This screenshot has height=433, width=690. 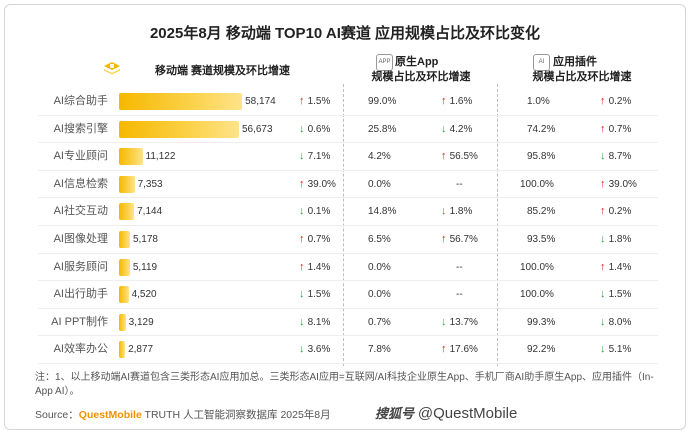 I want to click on plugin-share-cell: 74.2%, so click(x=541, y=129).